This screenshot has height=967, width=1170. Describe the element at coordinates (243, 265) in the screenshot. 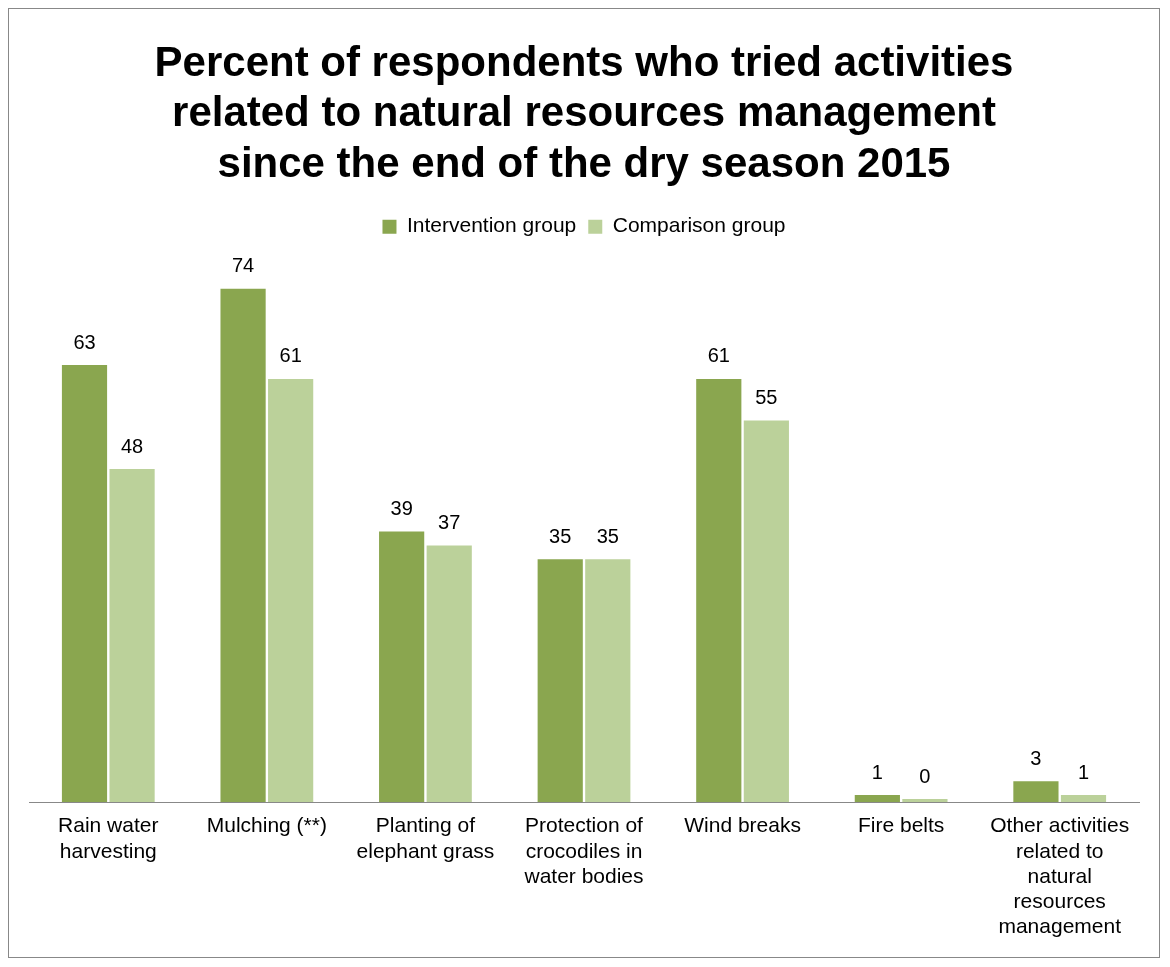

I see `data-label: 74` at that location.